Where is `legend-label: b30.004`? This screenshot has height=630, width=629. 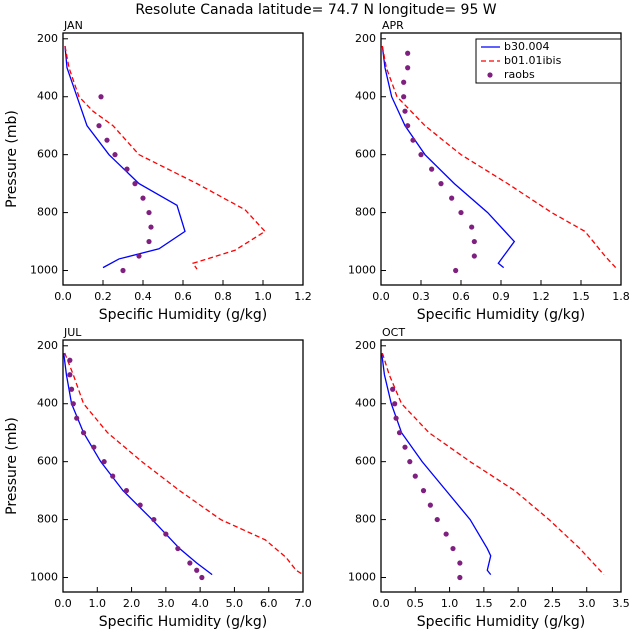 legend-label: b30.004 is located at coordinates (526, 46).